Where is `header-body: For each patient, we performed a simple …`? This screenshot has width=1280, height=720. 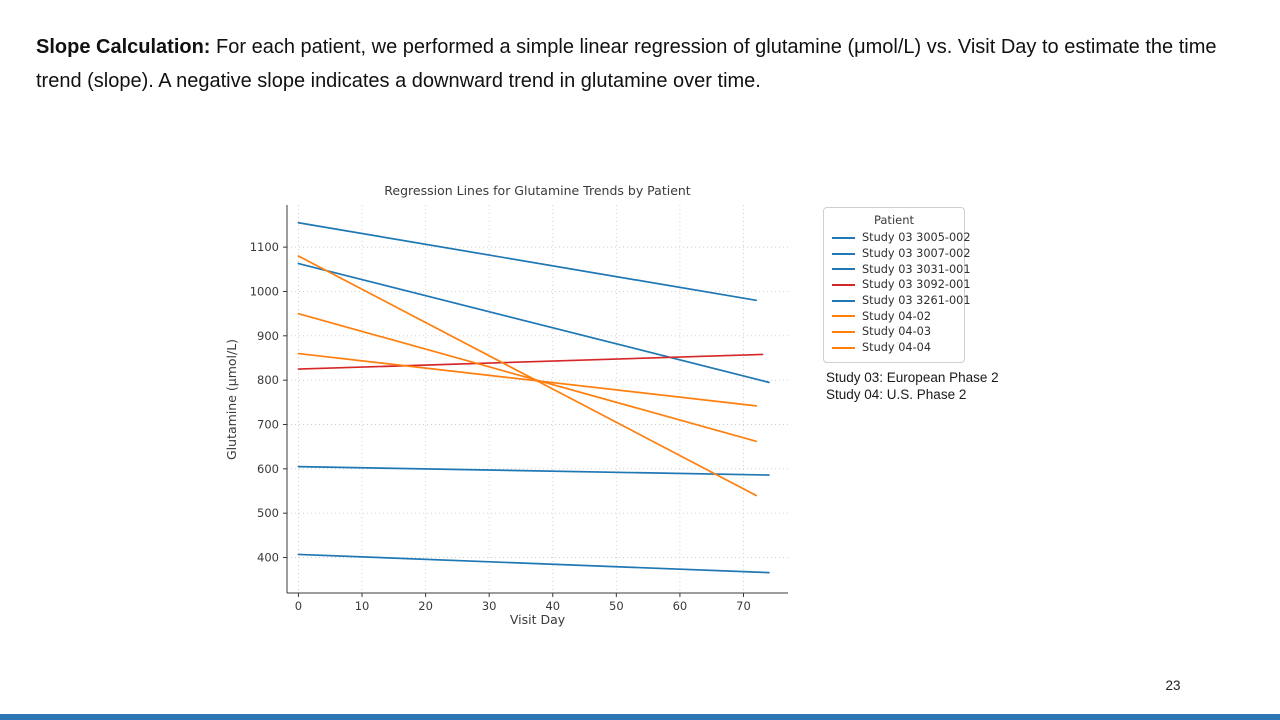 header-body: For each patient, we performed a simple … is located at coordinates (626, 64).